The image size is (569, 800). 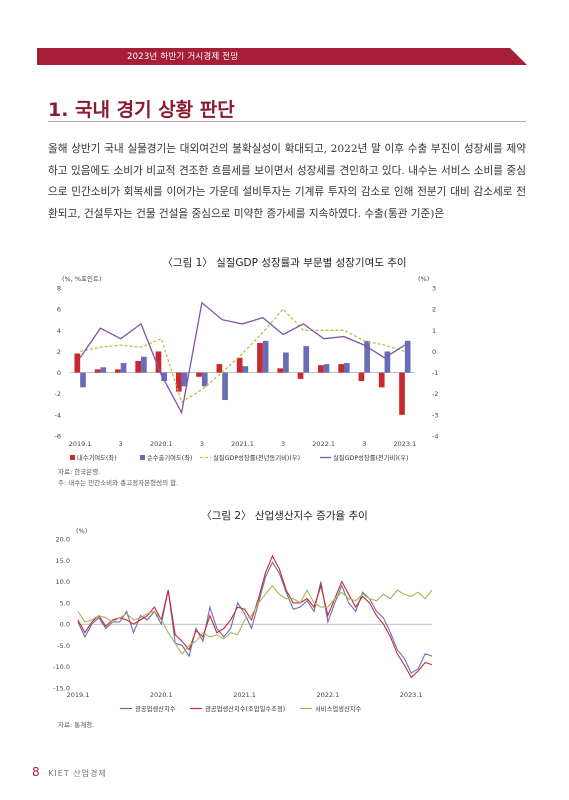 What do you see at coordinates (59, 331) in the screenshot?
I see `figure1-left-tick: 4` at bounding box center [59, 331].